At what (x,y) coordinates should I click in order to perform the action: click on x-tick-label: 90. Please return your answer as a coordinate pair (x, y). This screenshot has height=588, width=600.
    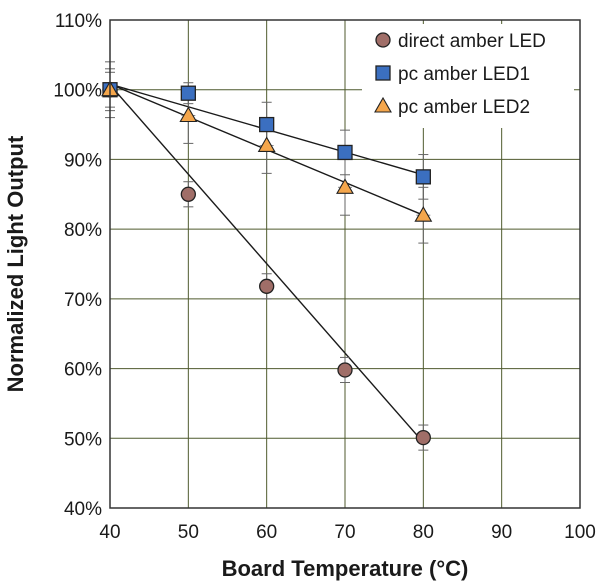
    Looking at the image, I should click on (501, 532).